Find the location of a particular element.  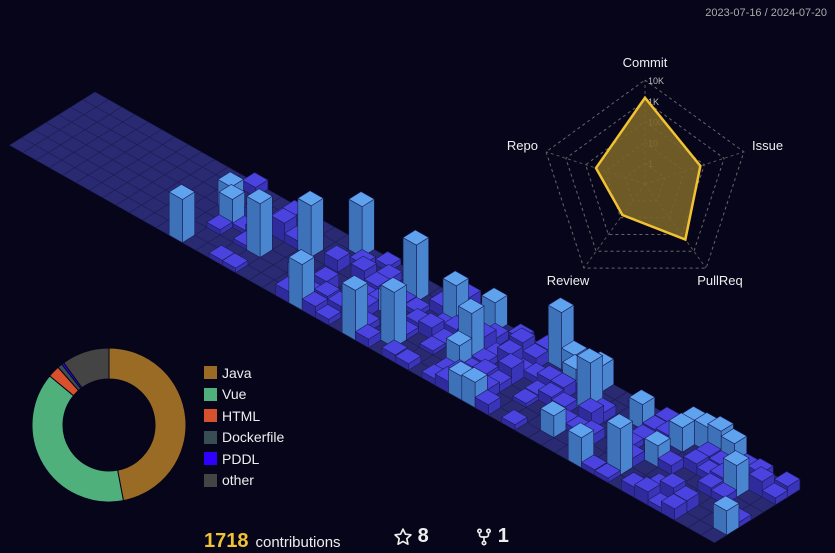

radar-axis-label: Commit is located at coordinates (645, 62).